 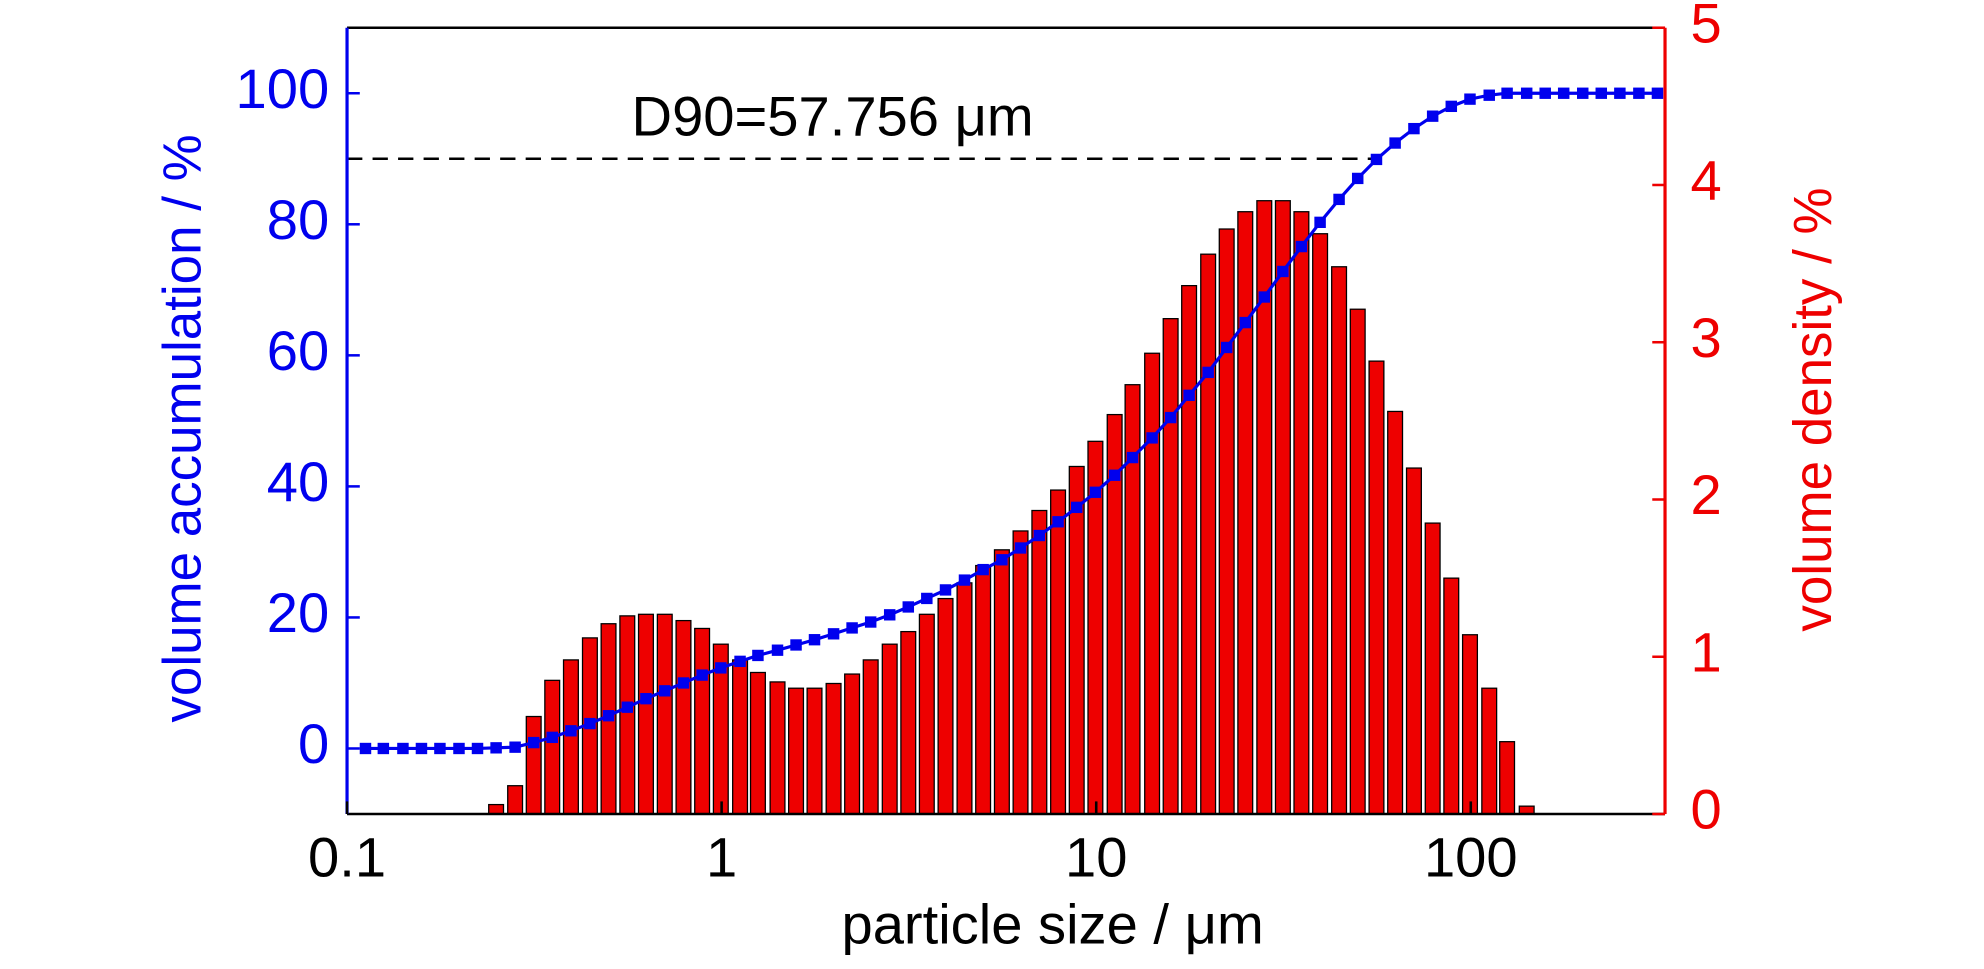 I want to click on y-tick-label: 60, so click(x=298, y=350).